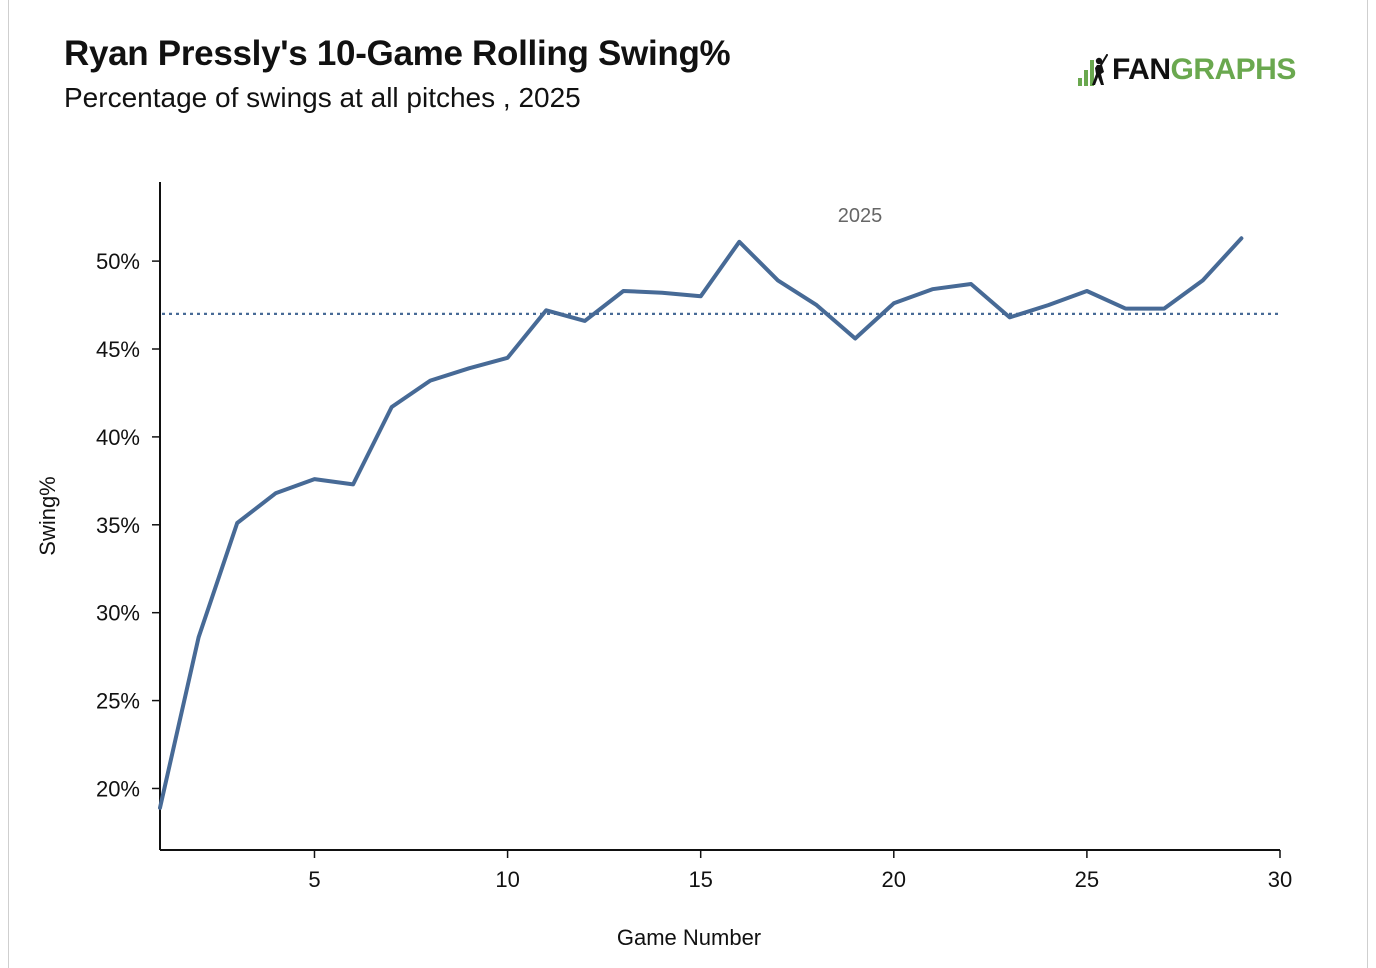 The width and height of the screenshot is (1376, 968). What do you see at coordinates (314, 879) in the screenshot?
I see `x-tick-label: 5` at bounding box center [314, 879].